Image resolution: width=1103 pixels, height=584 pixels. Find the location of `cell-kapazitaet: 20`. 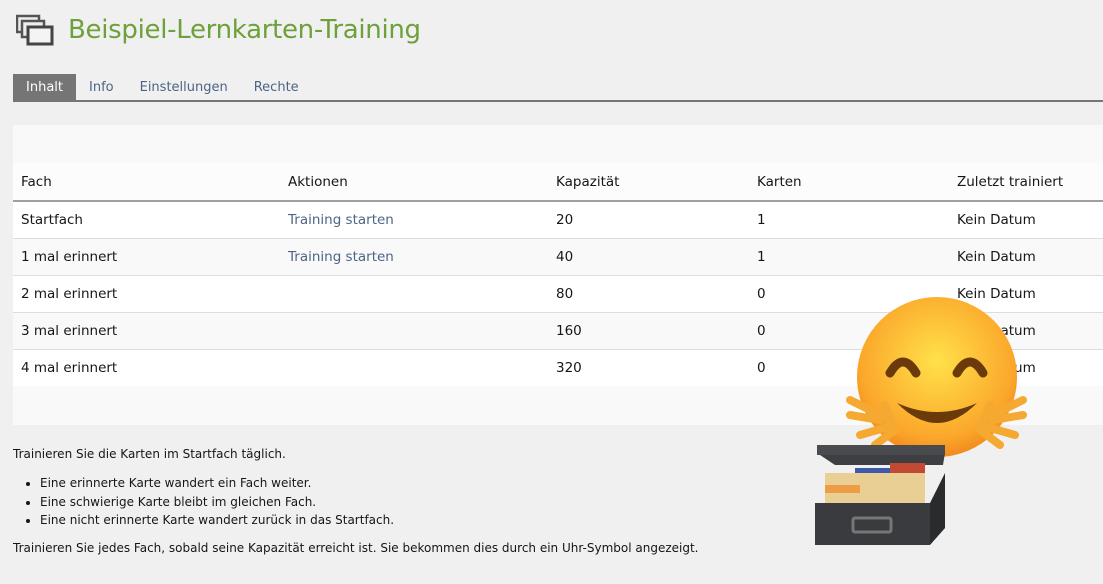

cell-kapazitaet: 20 is located at coordinates (648, 220).